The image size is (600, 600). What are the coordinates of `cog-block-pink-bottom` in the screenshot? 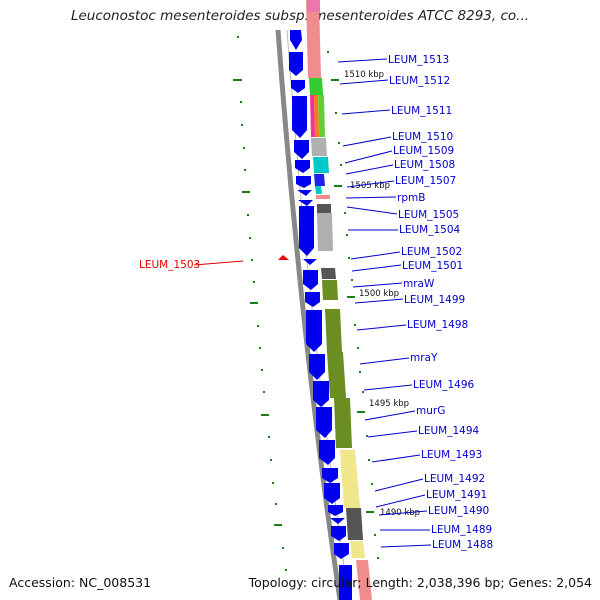 It's located at (364, 580).